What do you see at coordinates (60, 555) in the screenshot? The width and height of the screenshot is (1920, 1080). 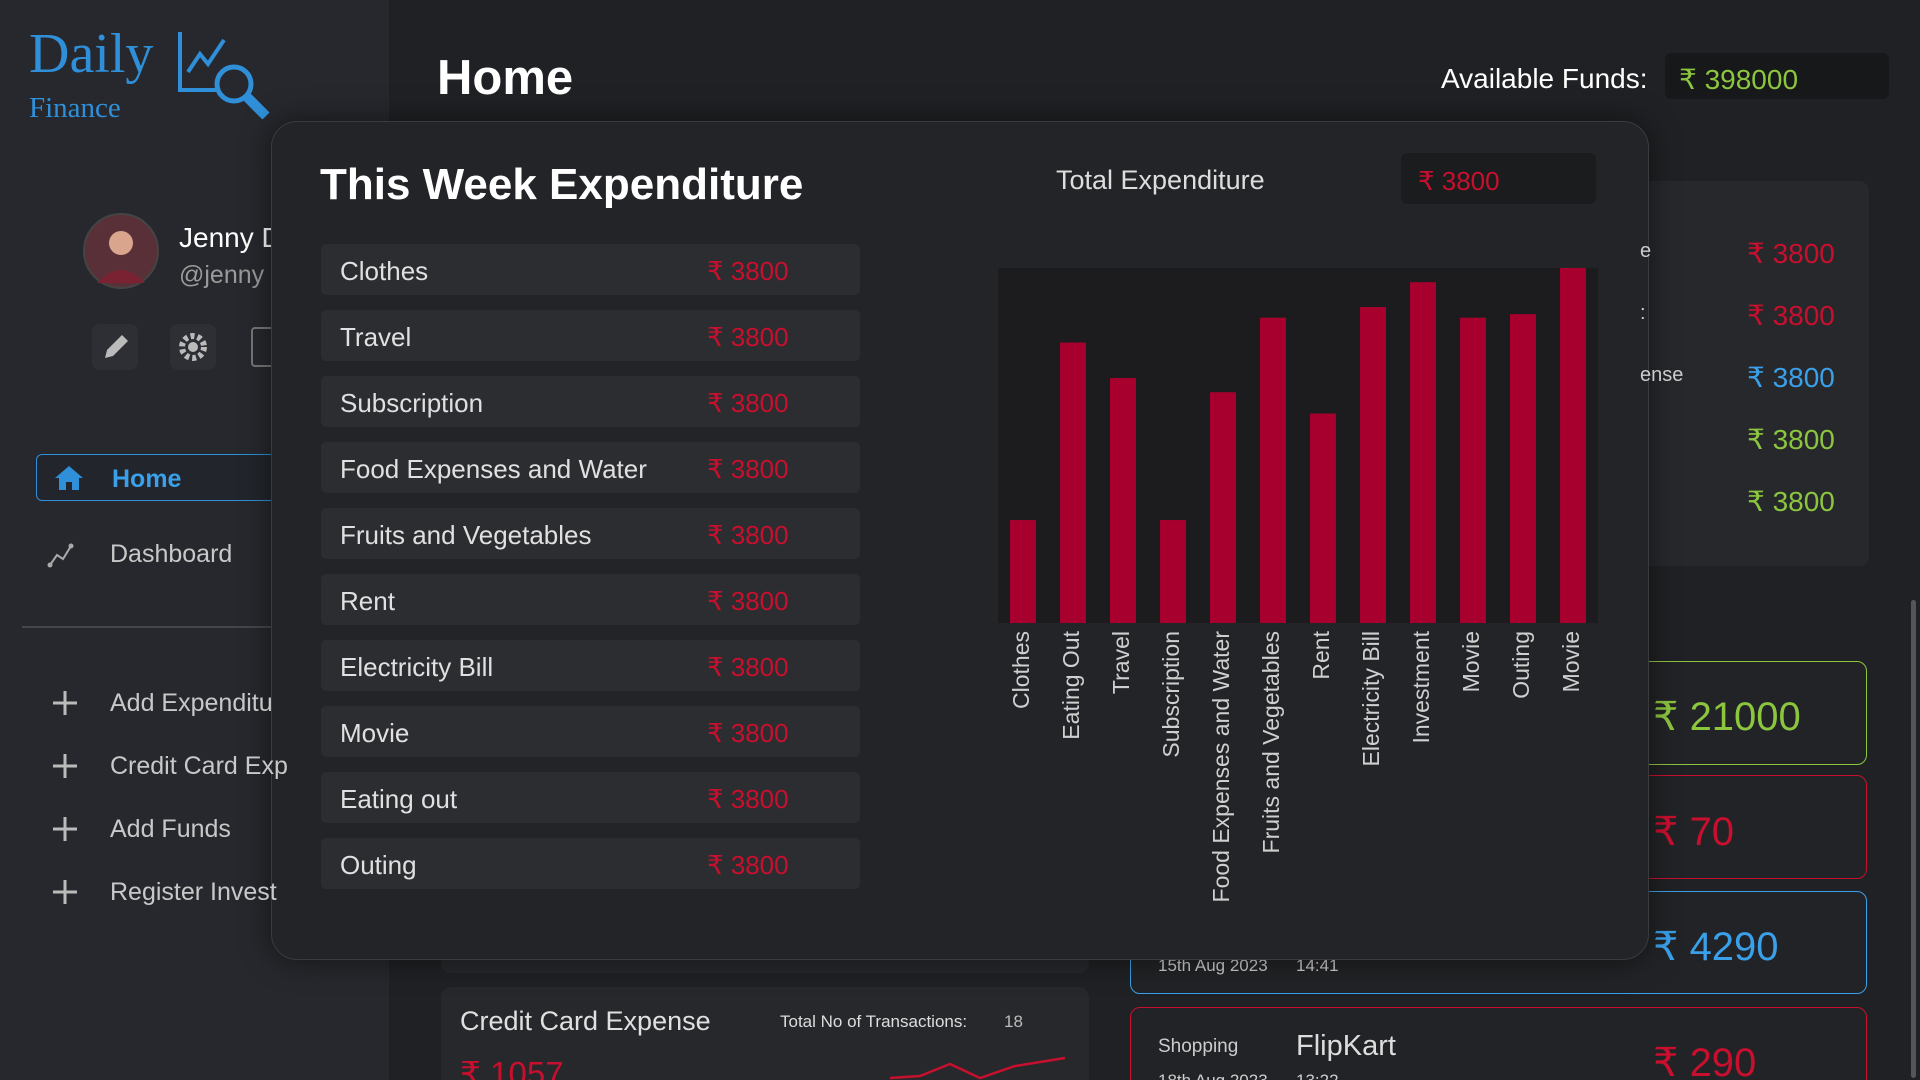 I see `dashboard-icon` at bounding box center [60, 555].